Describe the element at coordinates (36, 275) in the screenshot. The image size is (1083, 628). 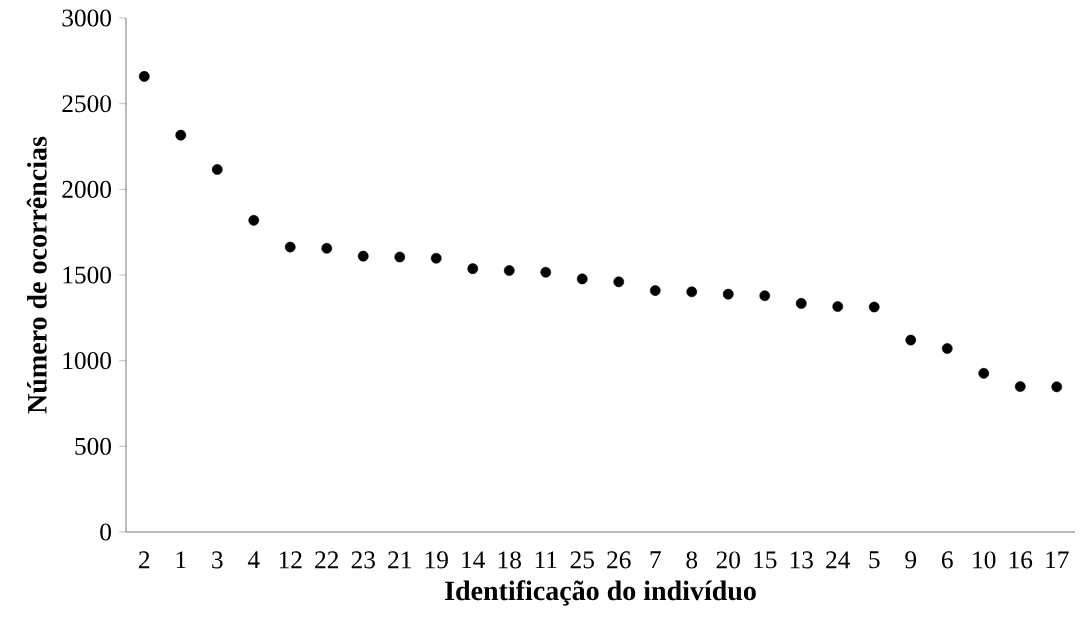
I see `y-axis-title: Número de ocorrências` at that location.